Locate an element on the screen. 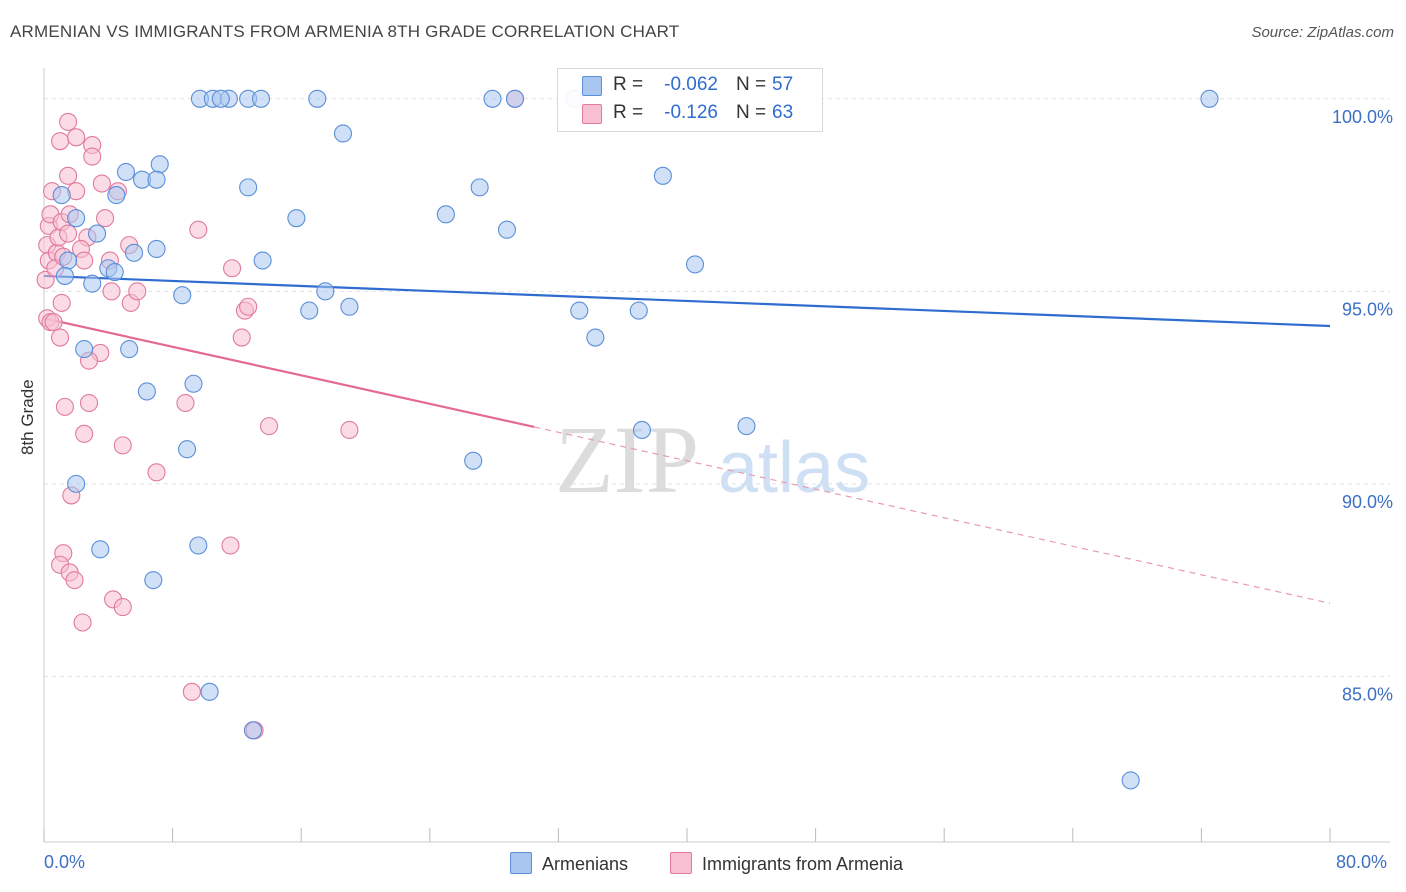 The image size is (1406, 892). immigrants-legend-swatch is located at coordinates (681, 863).